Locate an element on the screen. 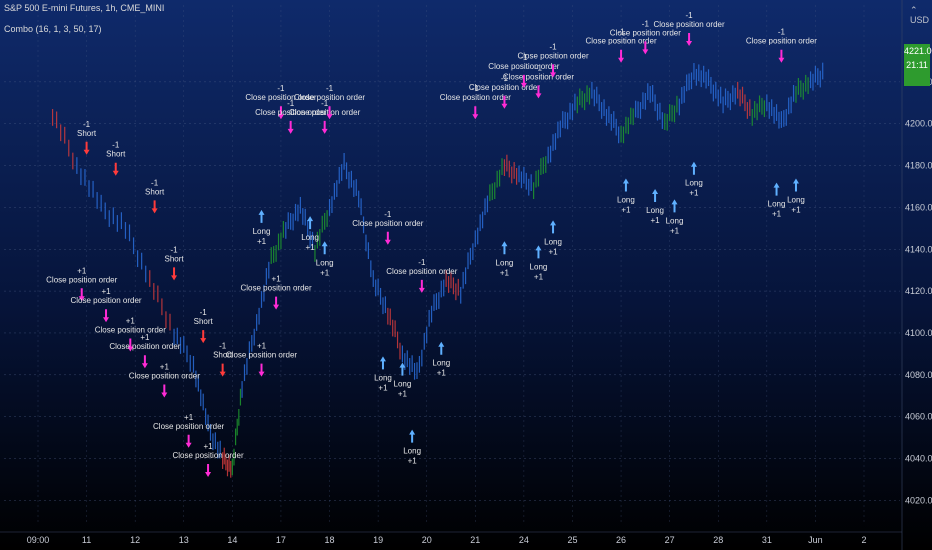 The image size is (932, 550). bar-countdown: 21:11 is located at coordinates (917, 65).